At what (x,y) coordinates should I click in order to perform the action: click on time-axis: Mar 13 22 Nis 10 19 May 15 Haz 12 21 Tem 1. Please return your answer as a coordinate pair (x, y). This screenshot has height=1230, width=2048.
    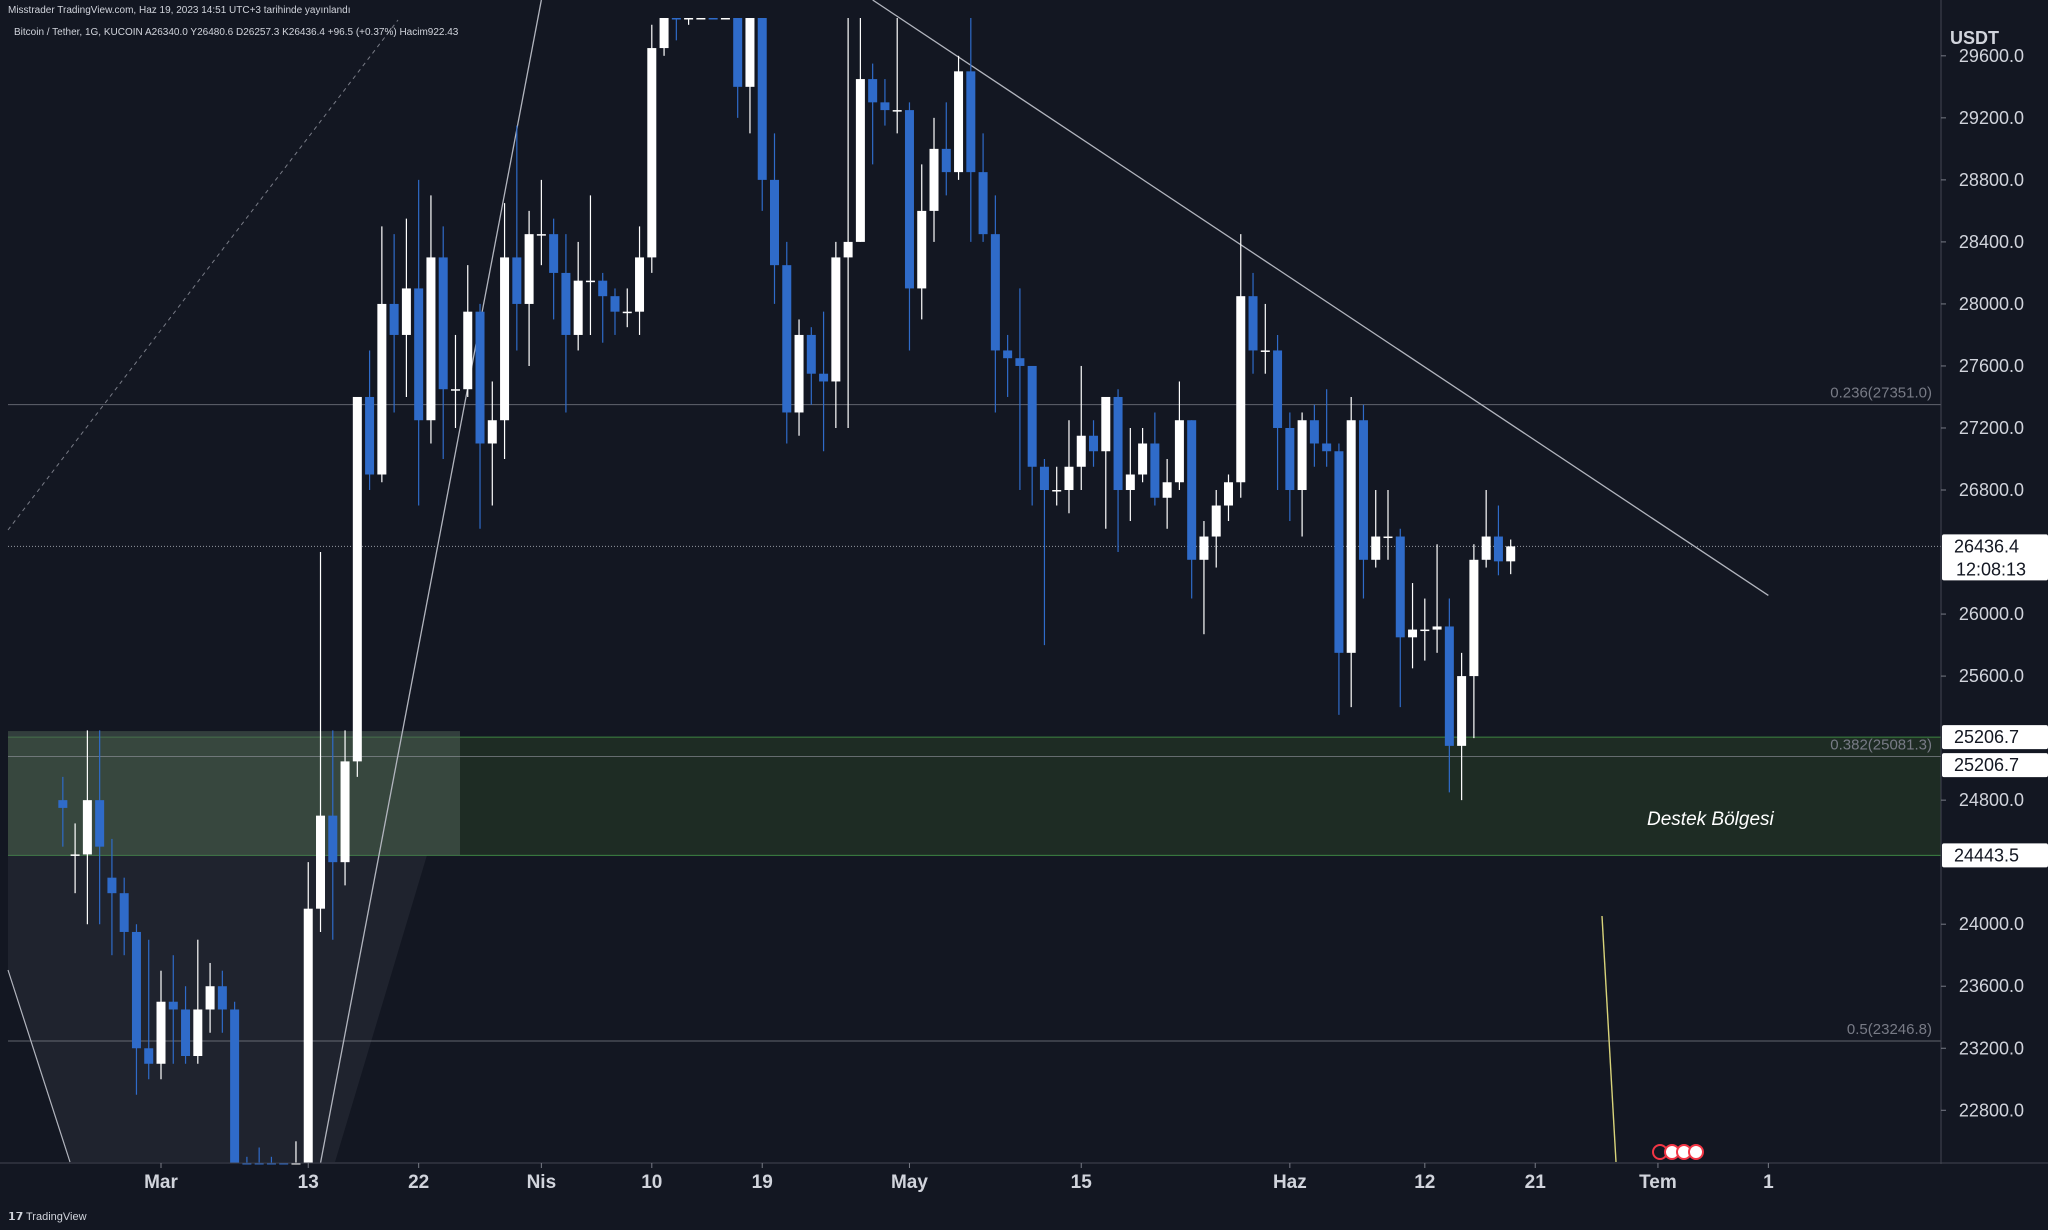
    Looking at the image, I should click on (959, 1178).